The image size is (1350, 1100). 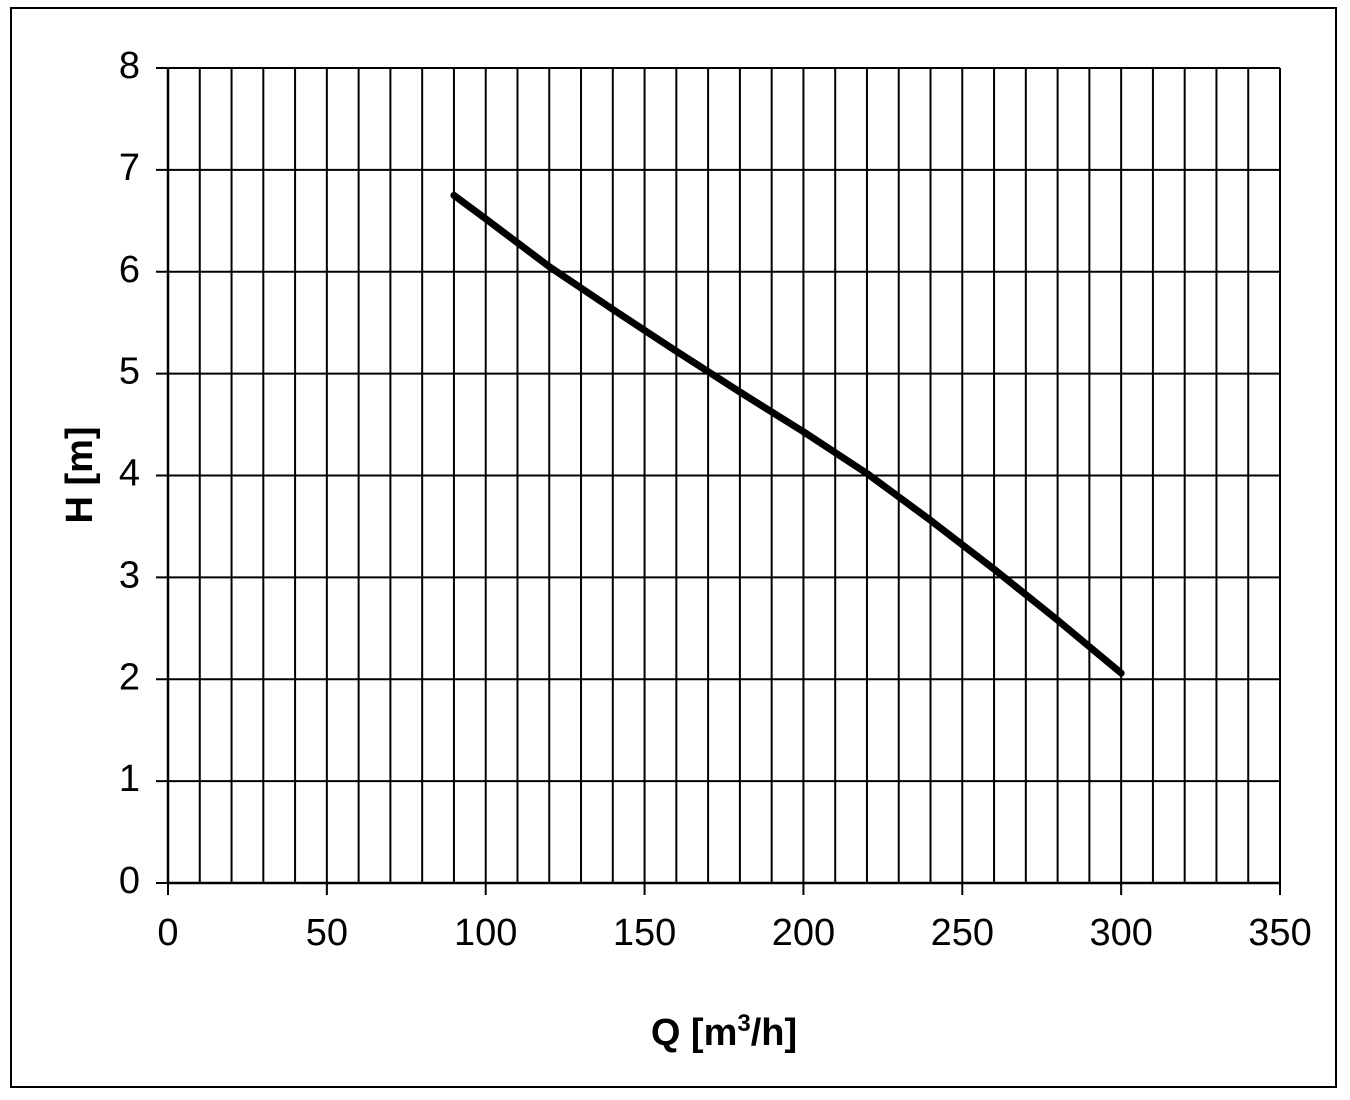 I want to click on y-tick-label: 1, so click(x=129, y=779).